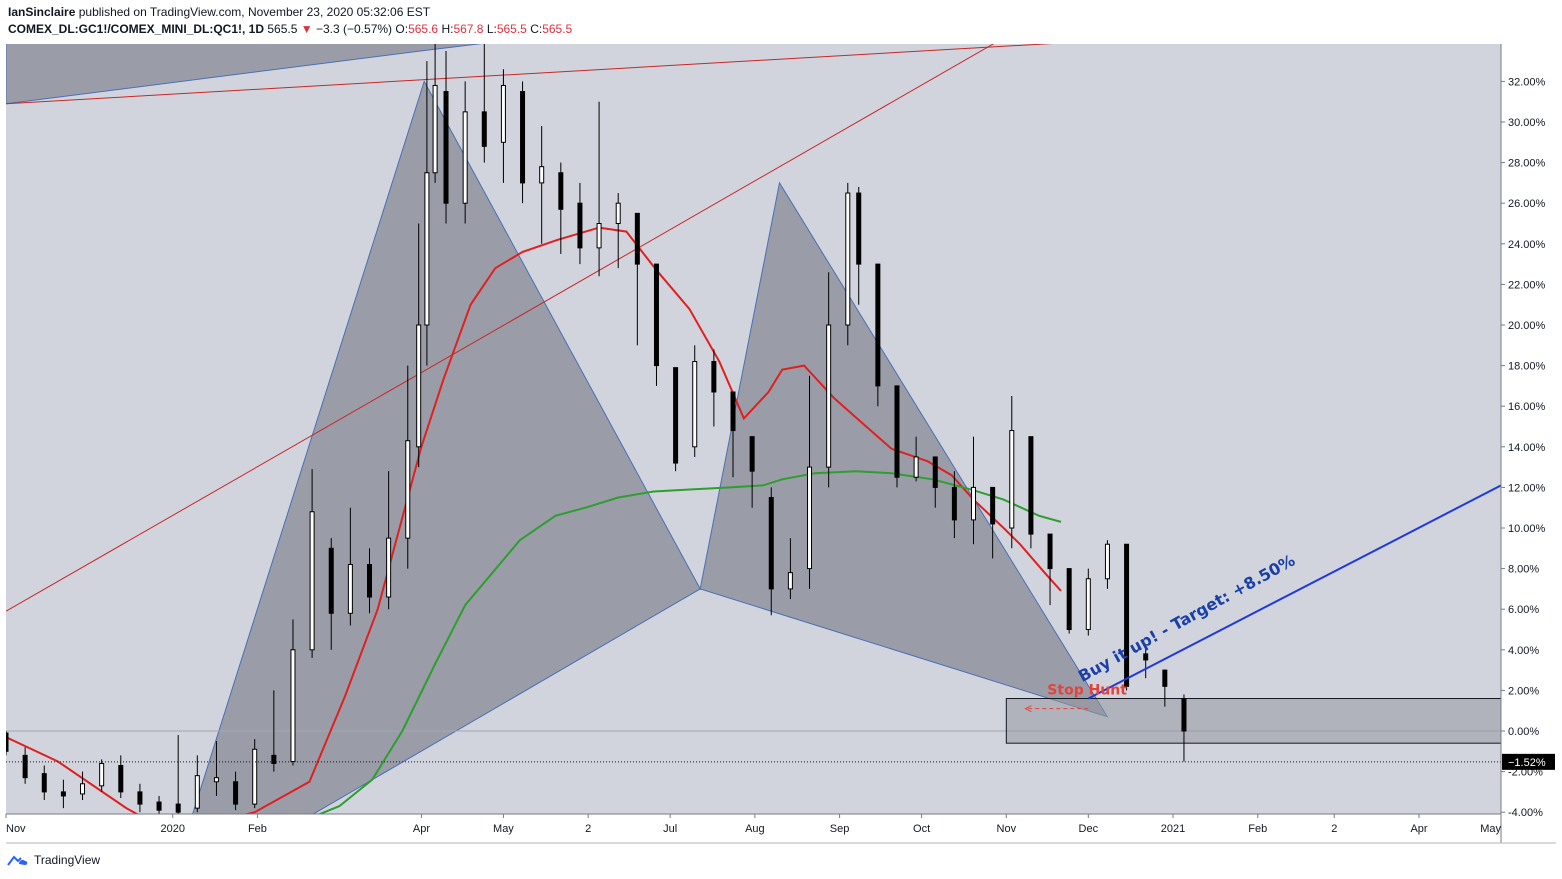 The width and height of the screenshot is (1562, 879). I want to click on low-value: 565.5, so click(511, 29).